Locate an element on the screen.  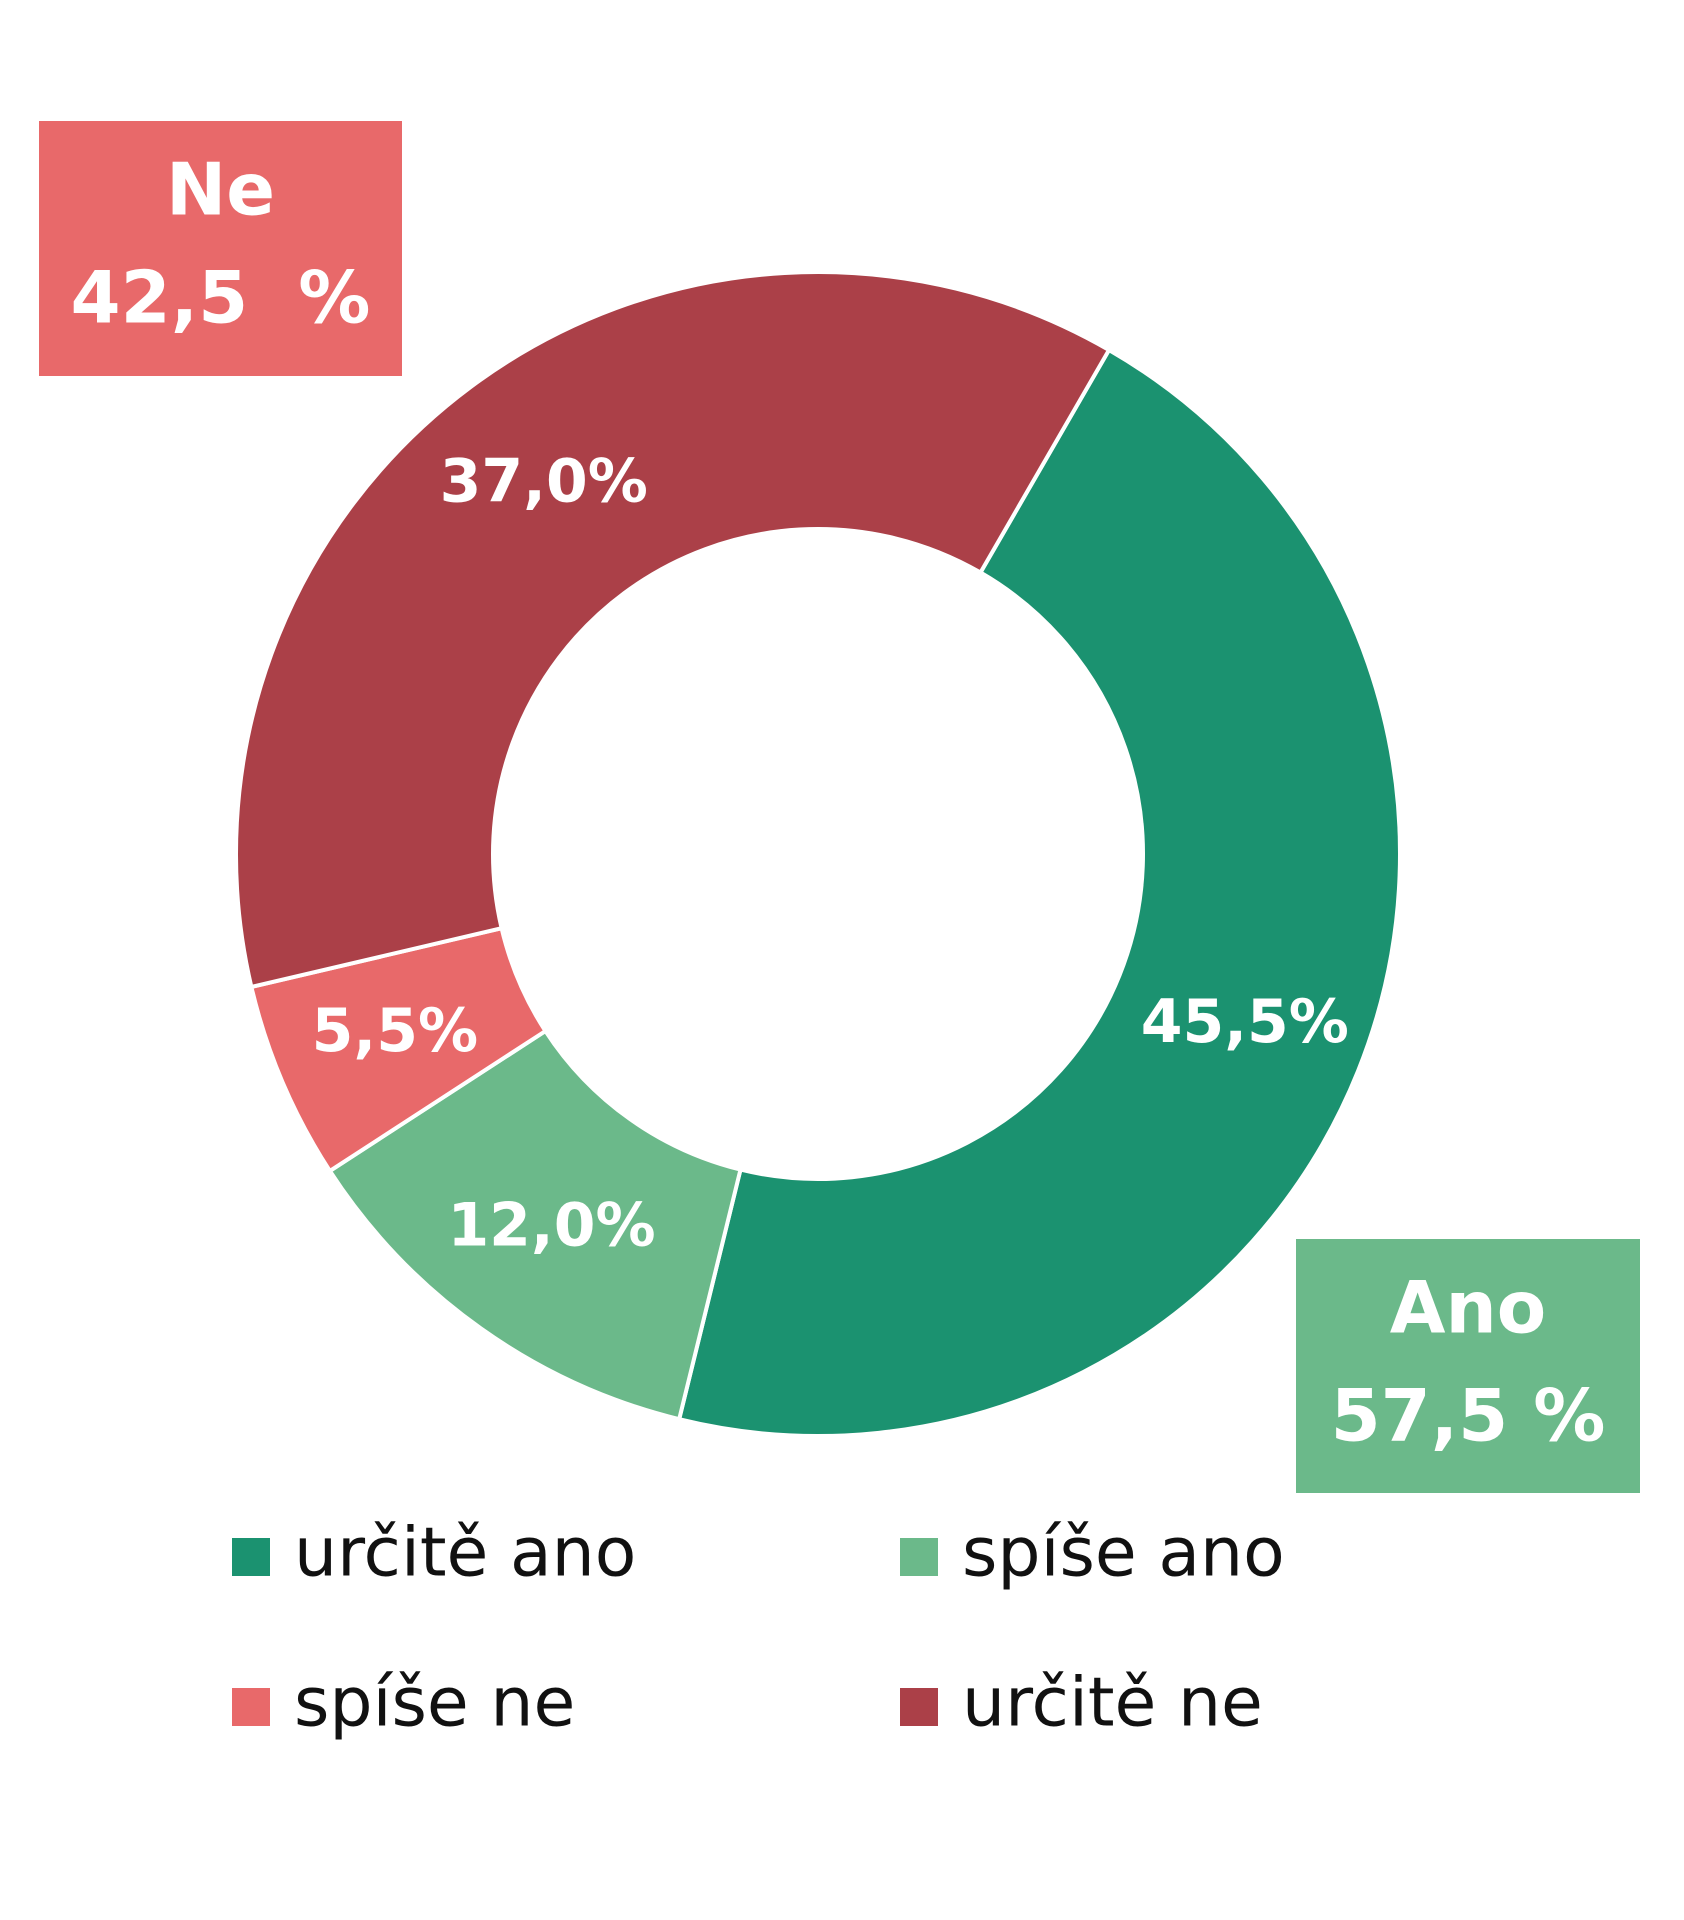
legend-label: určitě ne is located at coordinates (1112, 1703).